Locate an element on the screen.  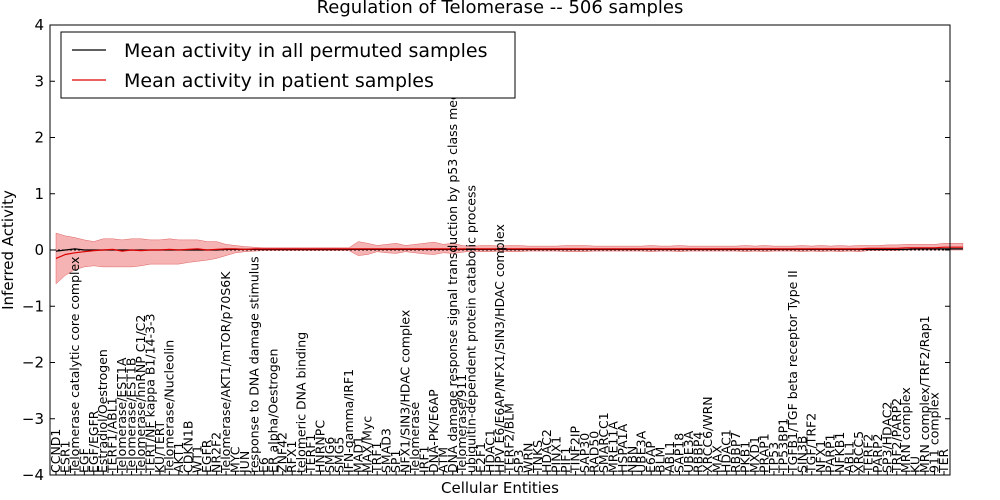
x-tick-label: KU is located at coordinates (915, 464).